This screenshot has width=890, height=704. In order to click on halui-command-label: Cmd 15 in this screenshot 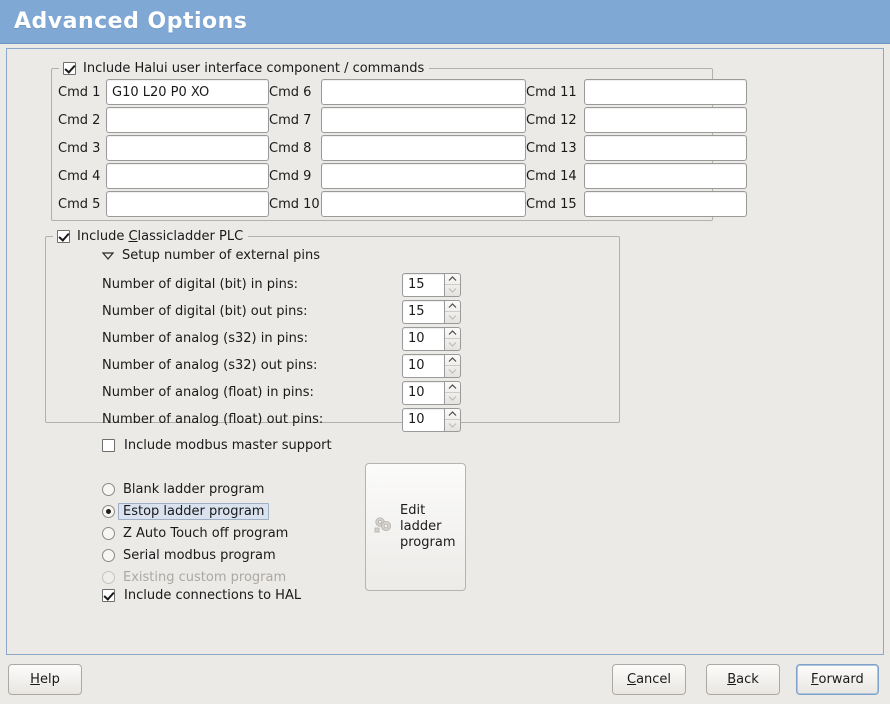, I will do `click(551, 204)`.